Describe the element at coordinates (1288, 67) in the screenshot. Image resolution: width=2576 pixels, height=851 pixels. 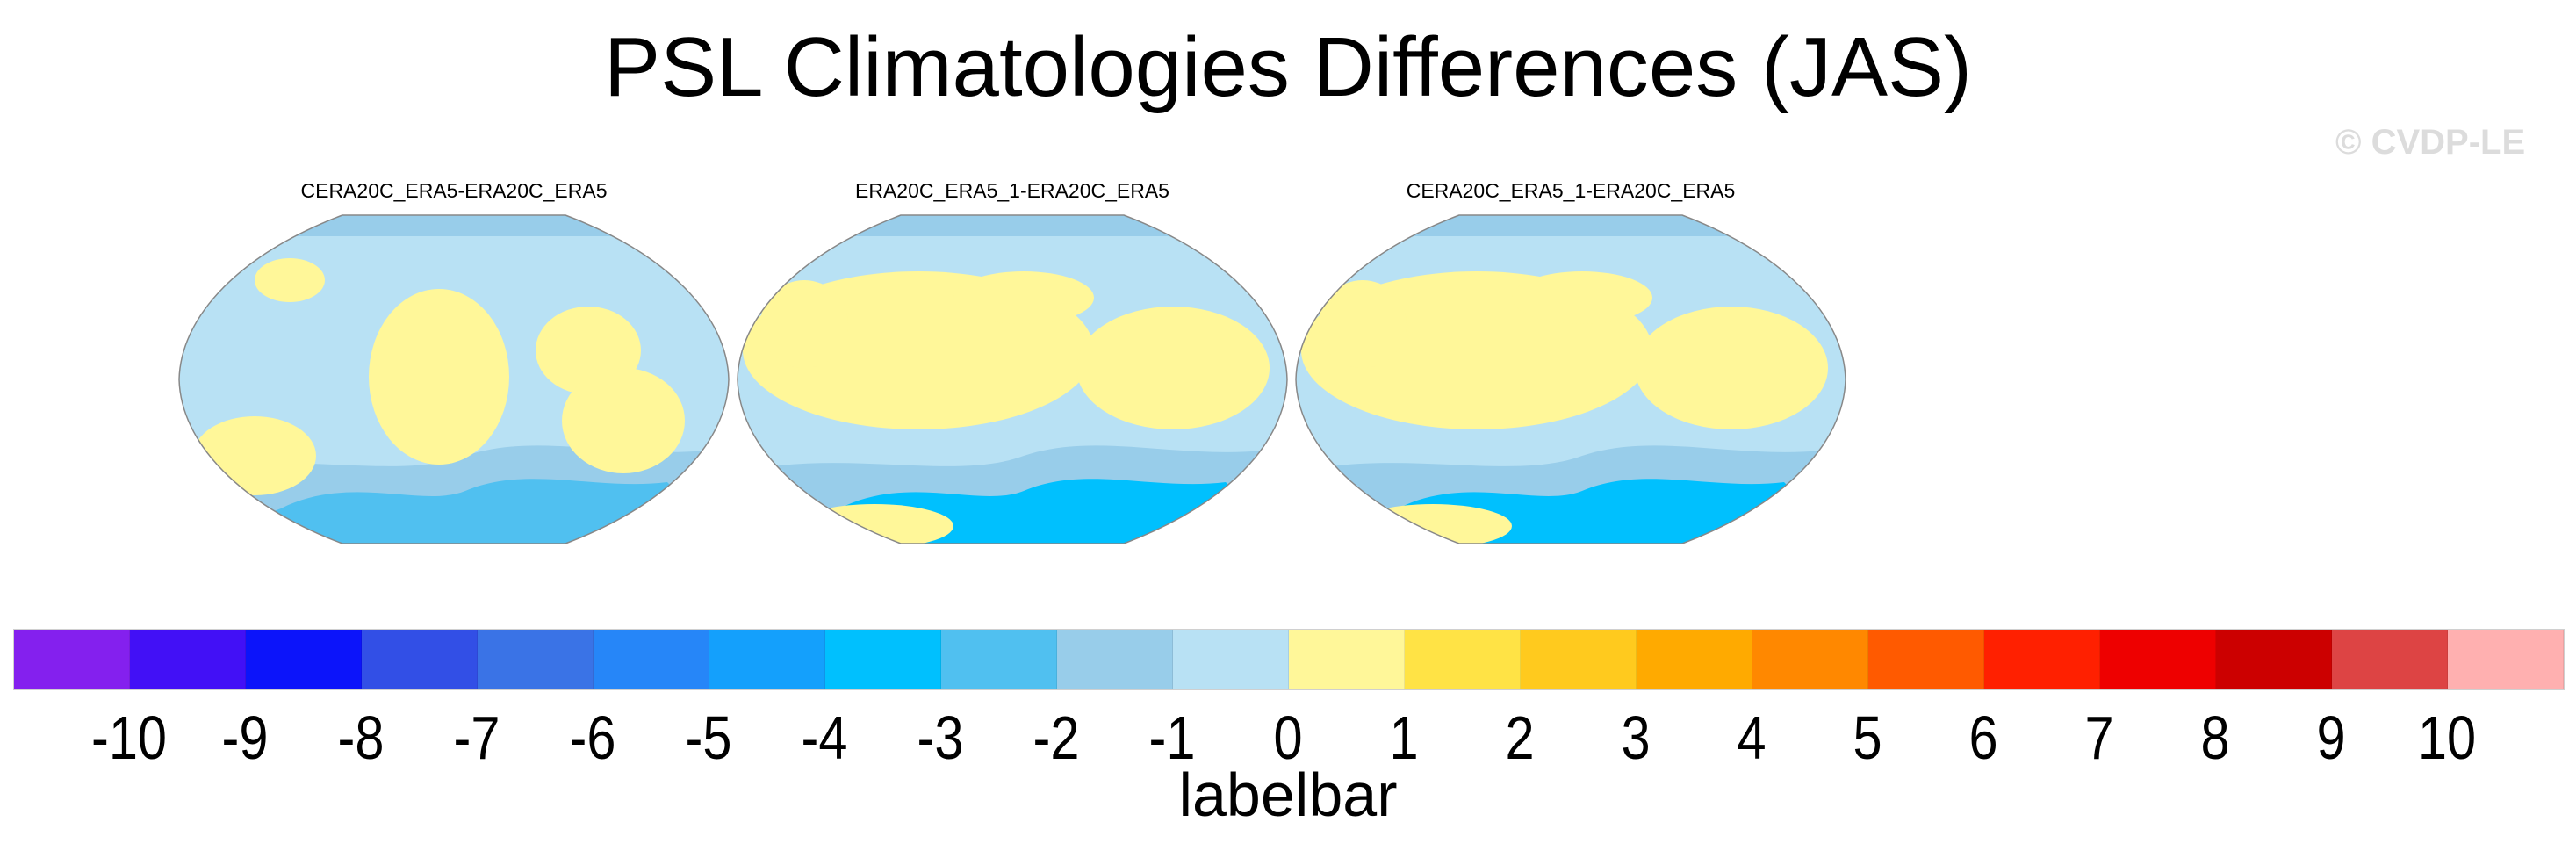
I see `figure-title: PSL Climatologies Differences (JAS)` at that location.